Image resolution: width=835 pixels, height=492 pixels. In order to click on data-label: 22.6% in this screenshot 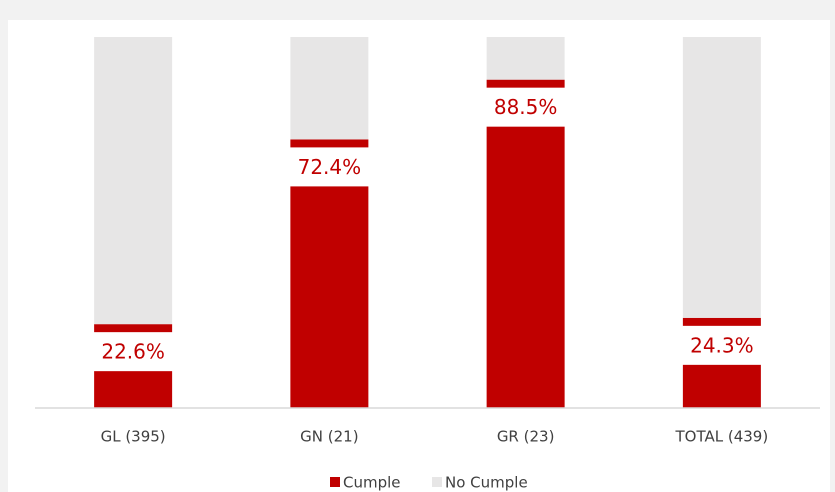, I will do `click(133, 352)`.